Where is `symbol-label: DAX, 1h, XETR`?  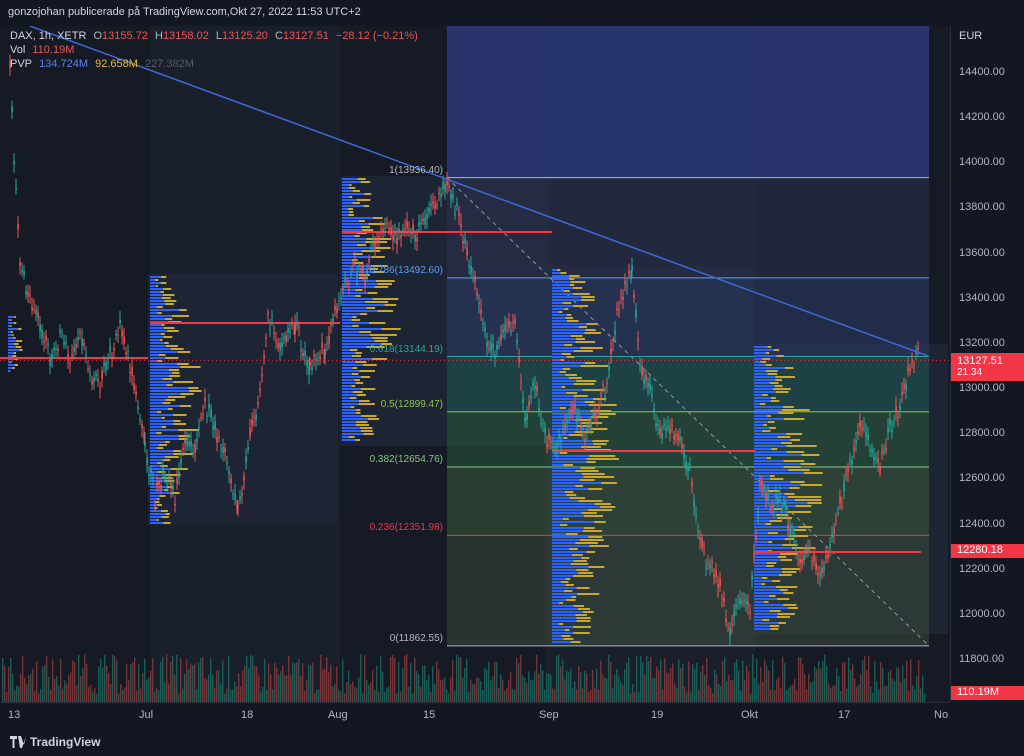 symbol-label: DAX, 1h, XETR is located at coordinates (48, 36).